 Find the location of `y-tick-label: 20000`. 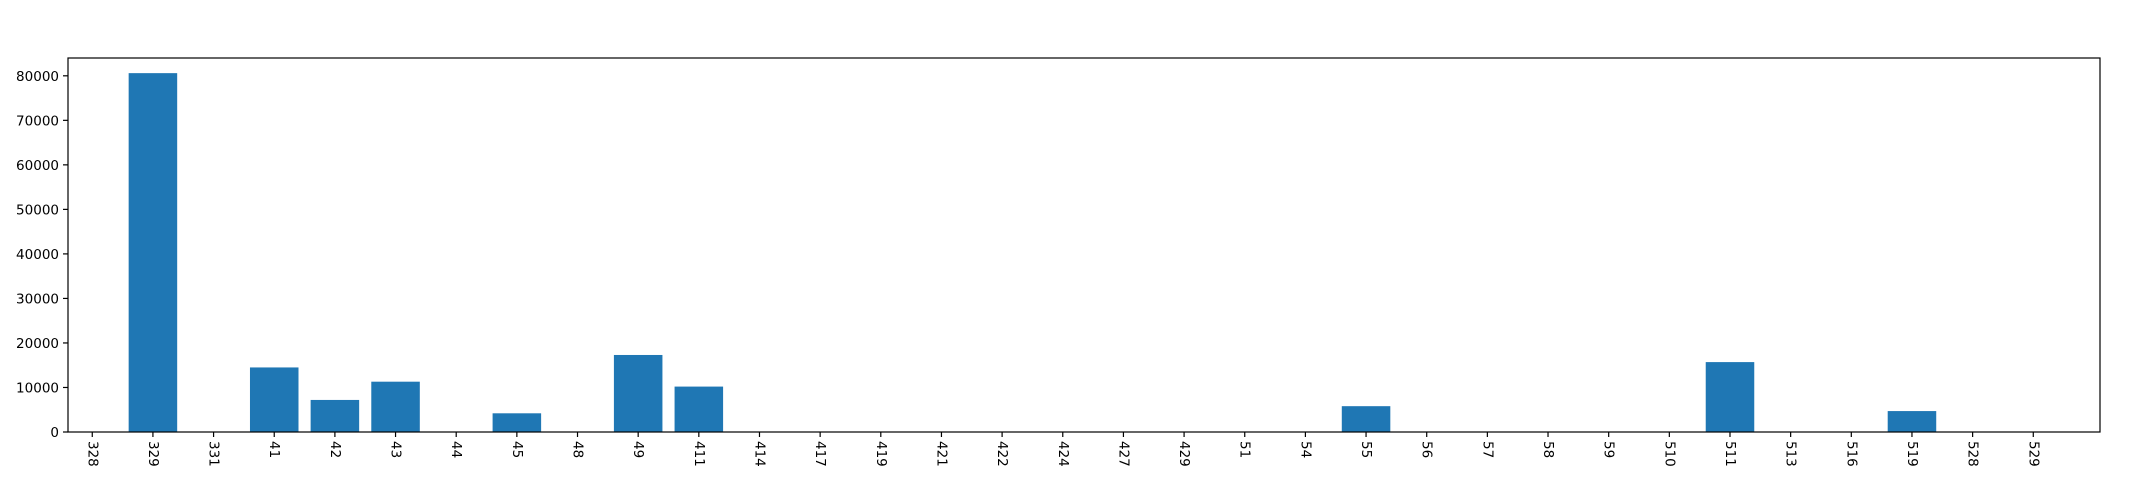

y-tick-label: 20000 is located at coordinates (37, 344).